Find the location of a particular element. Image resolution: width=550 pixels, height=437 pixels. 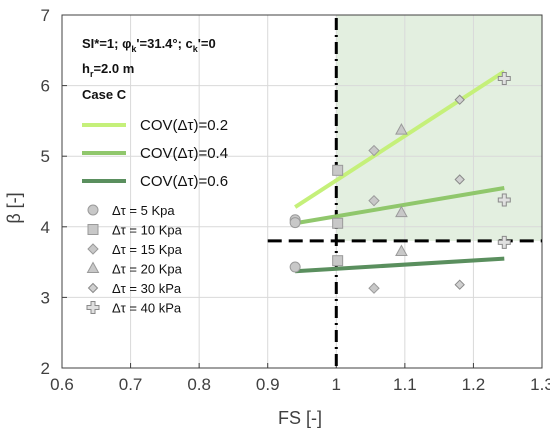

y-tick-label: 5 is located at coordinates (45, 156).